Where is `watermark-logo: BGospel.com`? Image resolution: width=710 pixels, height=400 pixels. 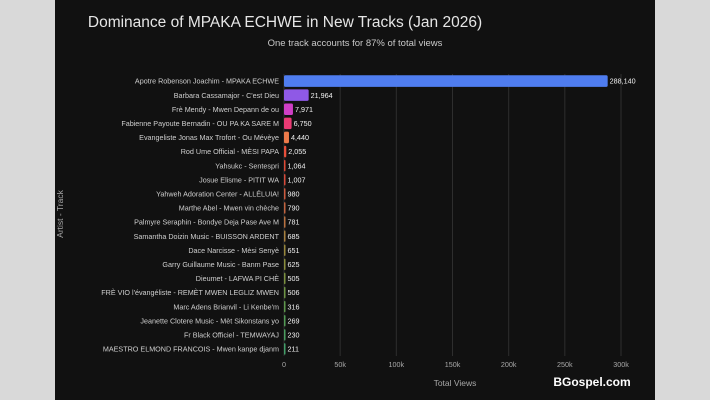
watermark-logo: BGospel.com is located at coordinates (591, 382).